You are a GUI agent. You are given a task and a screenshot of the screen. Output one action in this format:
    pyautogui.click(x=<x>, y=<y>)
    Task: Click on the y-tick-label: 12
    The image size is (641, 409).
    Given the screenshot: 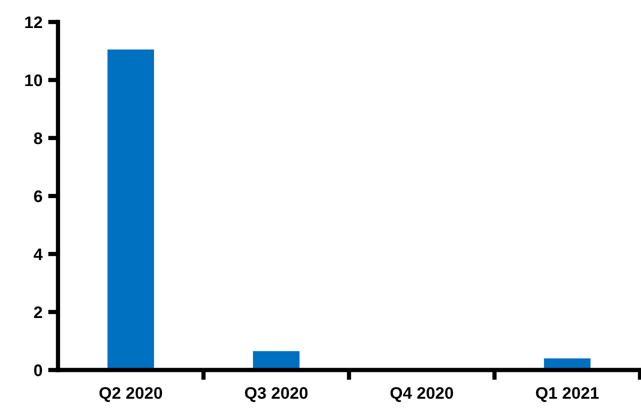 What is the action you would take?
    pyautogui.click(x=33, y=22)
    